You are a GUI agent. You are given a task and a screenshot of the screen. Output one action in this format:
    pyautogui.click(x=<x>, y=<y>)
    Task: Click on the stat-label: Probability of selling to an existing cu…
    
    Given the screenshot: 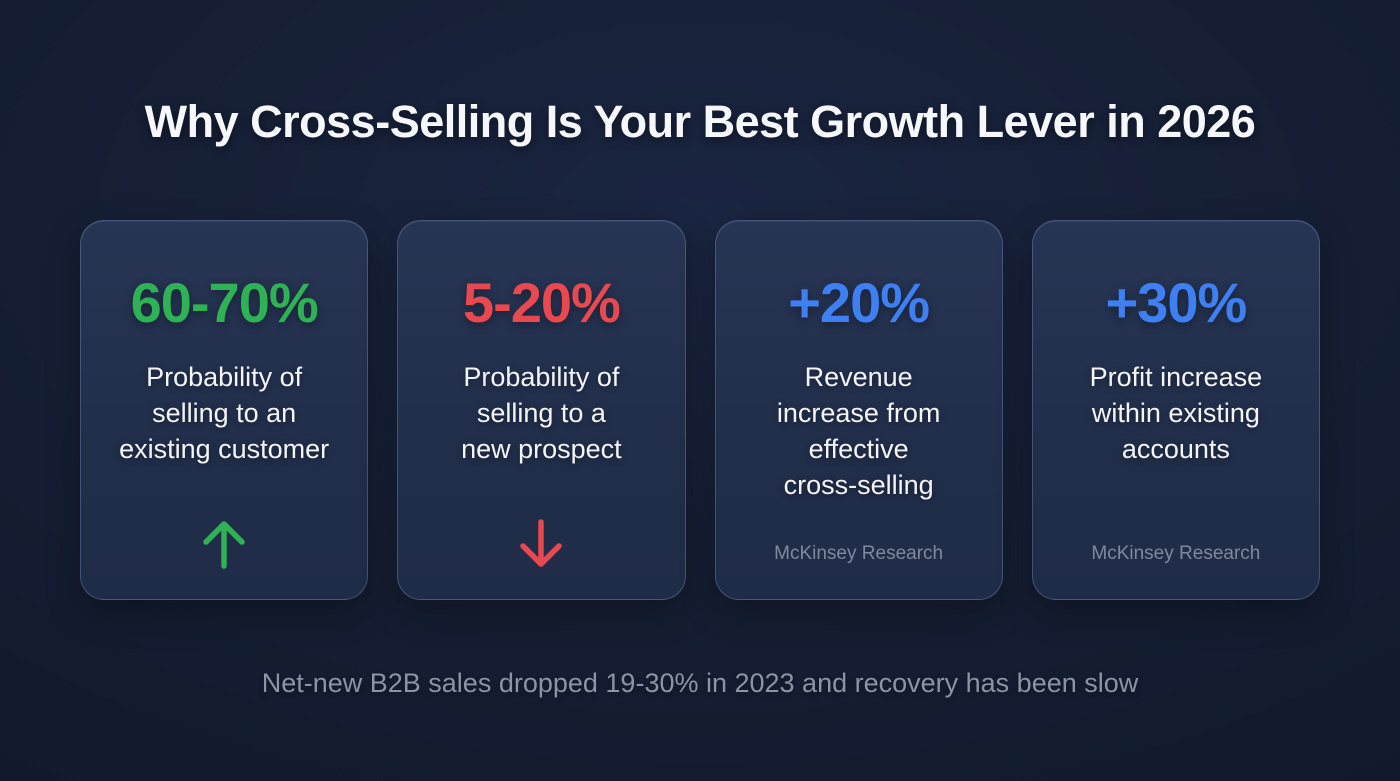 What is the action you would take?
    pyautogui.click(x=224, y=413)
    